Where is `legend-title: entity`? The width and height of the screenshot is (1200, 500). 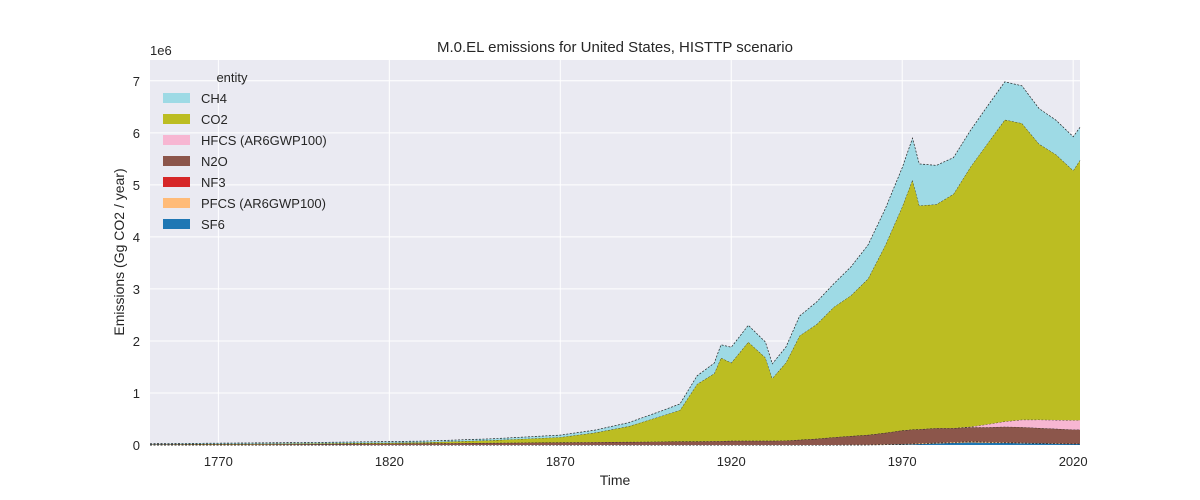
legend-title: entity is located at coordinates (232, 77).